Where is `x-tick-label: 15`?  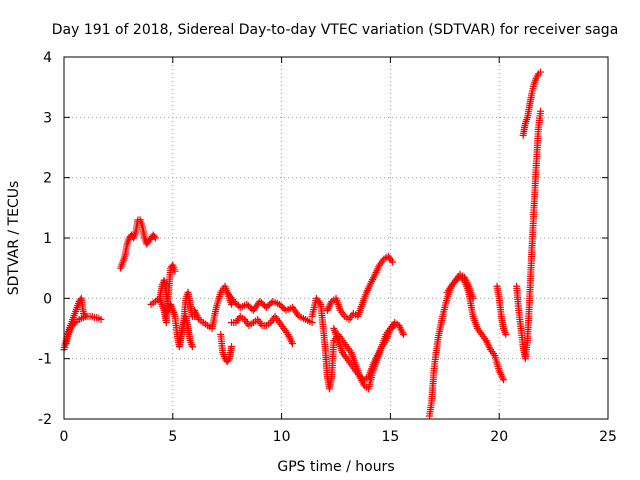 x-tick-label: 15 is located at coordinates (390, 437).